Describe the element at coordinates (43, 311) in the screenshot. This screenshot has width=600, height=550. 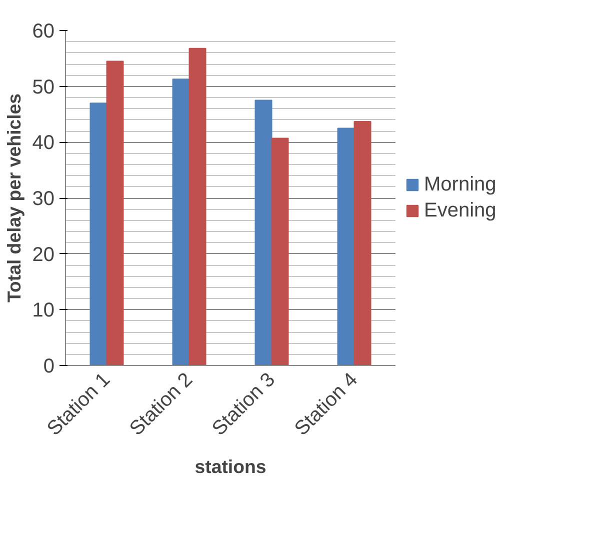
I see `y-tick-label: 10` at that location.